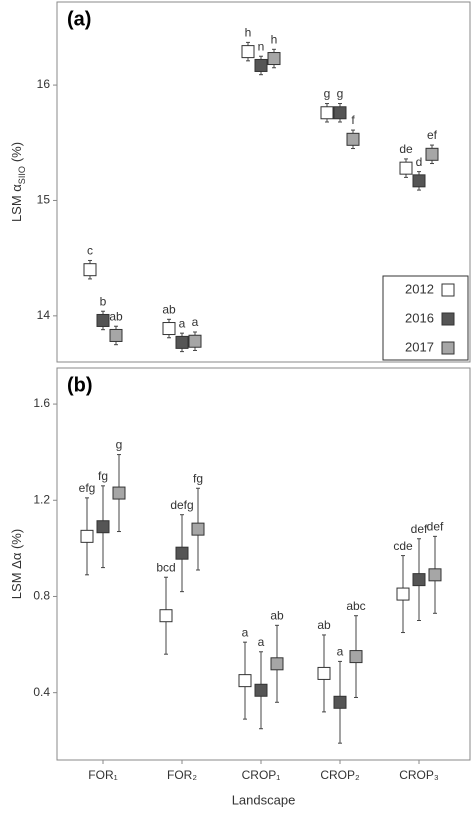  Describe the element at coordinates (264, 799) in the screenshot. I see `x-axis-label: Landscape` at that location.